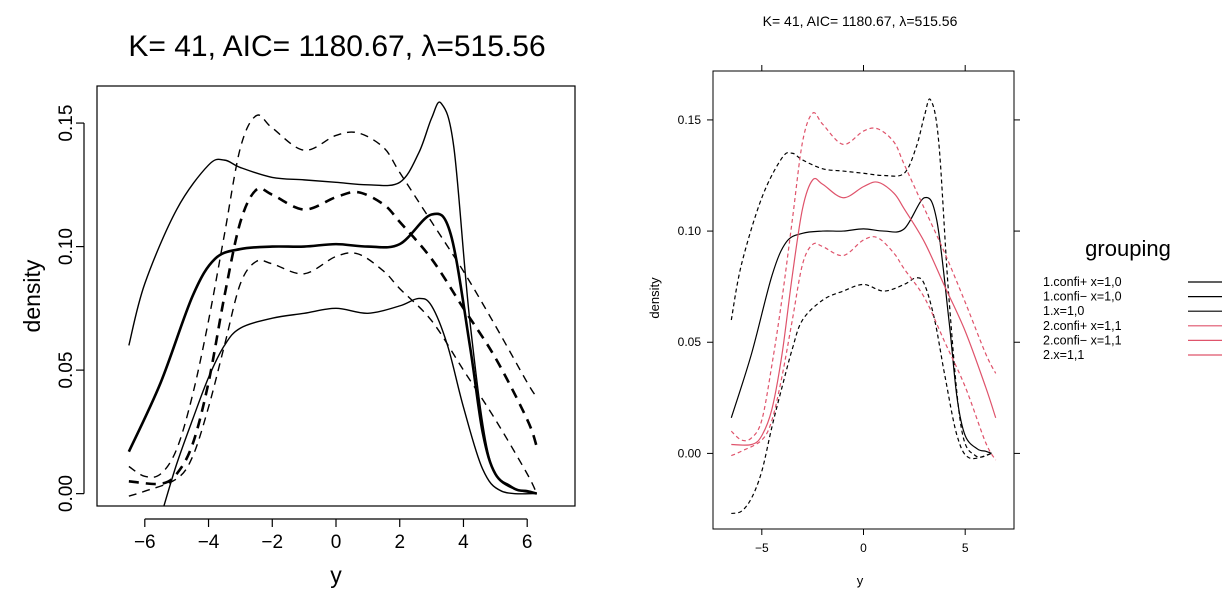 This screenshot has width=1222, height=589. I want to click on legend-entry-label: 2.confi− x=1,1, so click(1082, 340).